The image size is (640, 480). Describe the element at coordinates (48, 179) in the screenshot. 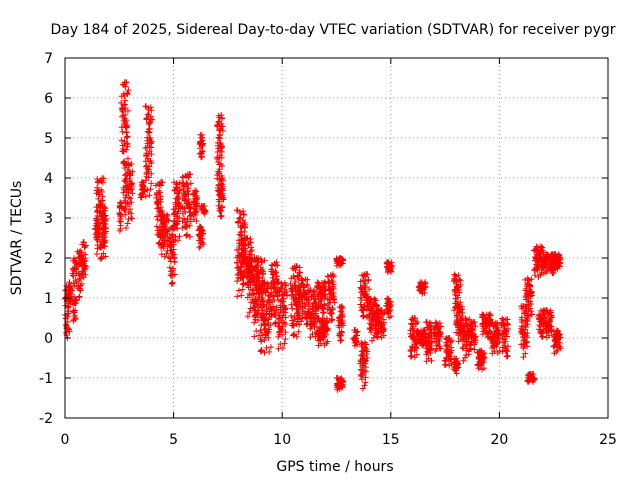

I see `y-tick-label: 4` at that location.